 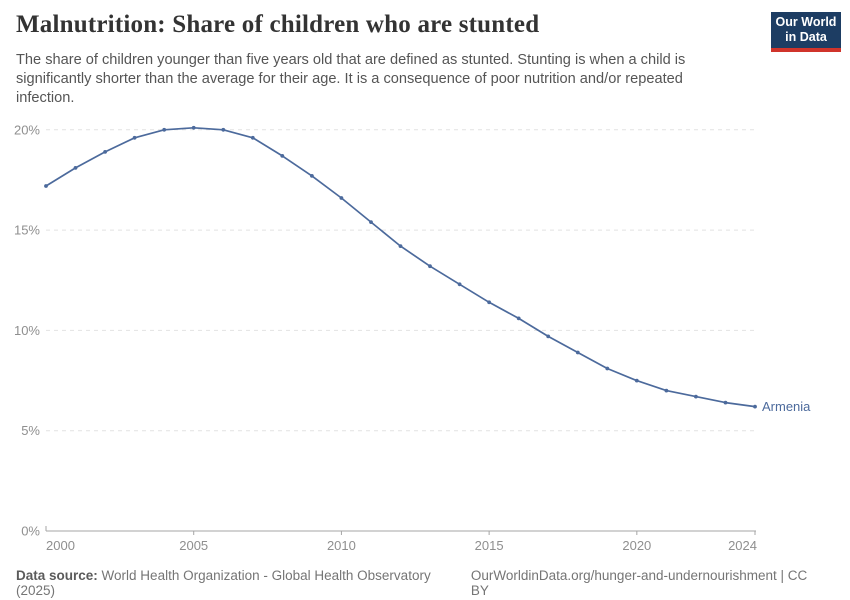 What do you see at coordinates (193, 545) in the screenshot?
I see `x-tick-label: 2005` at bounding box center [193, 545].